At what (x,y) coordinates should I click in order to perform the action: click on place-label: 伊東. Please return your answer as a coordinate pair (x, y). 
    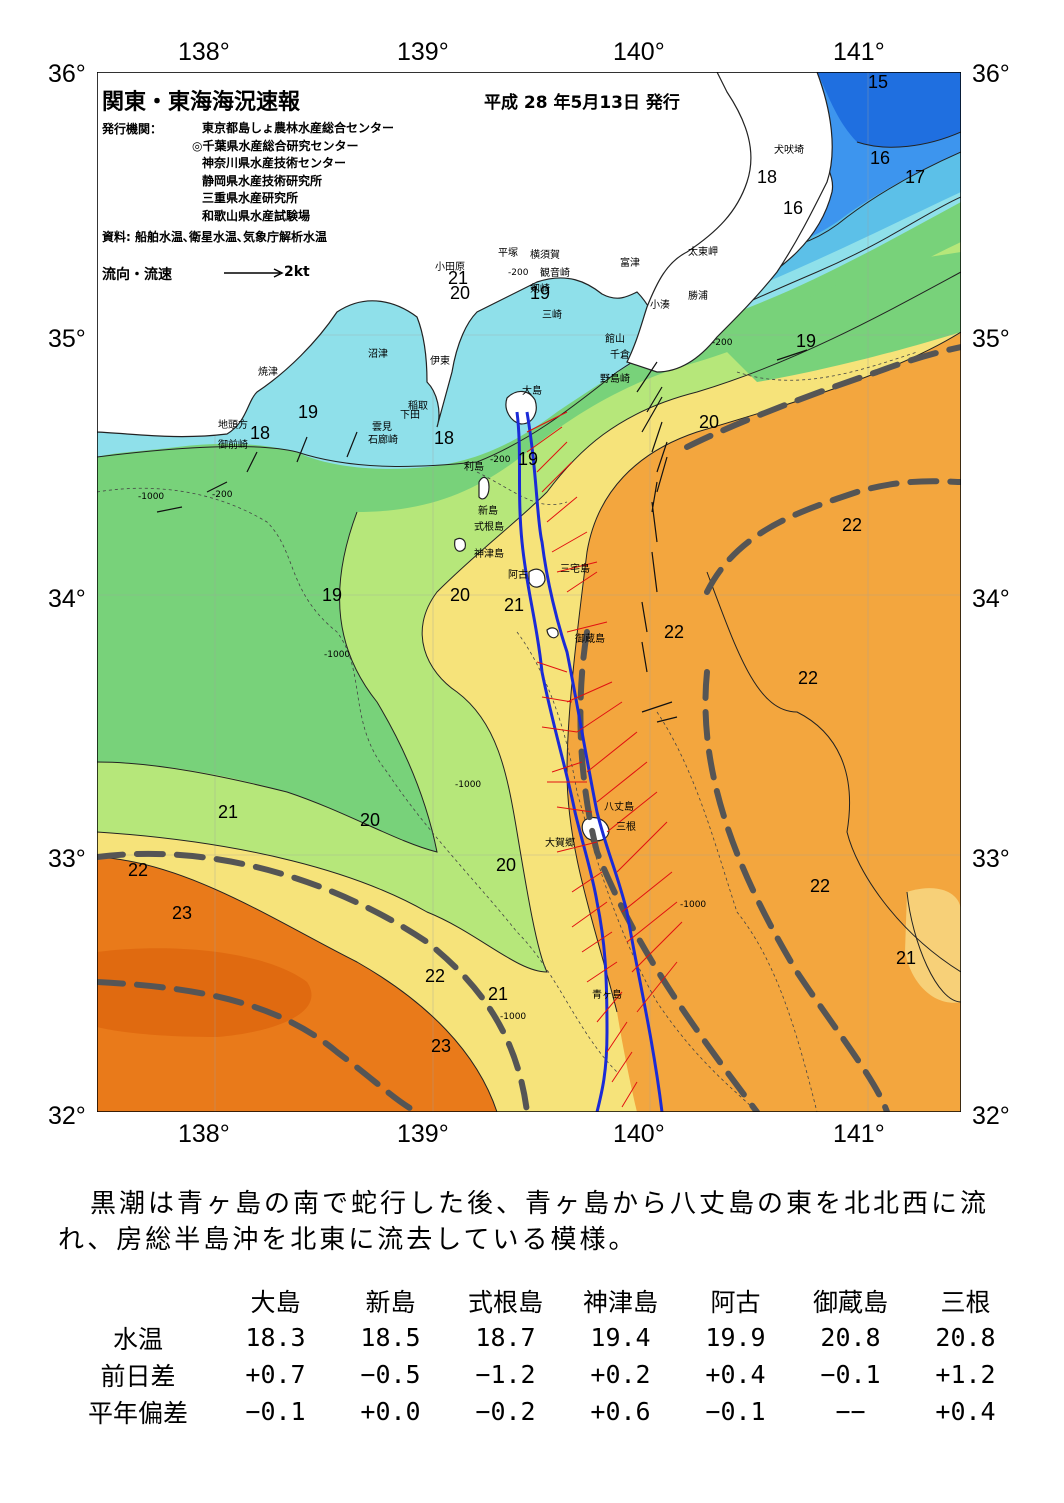
    Looking at the image, I should click on (440, 361).